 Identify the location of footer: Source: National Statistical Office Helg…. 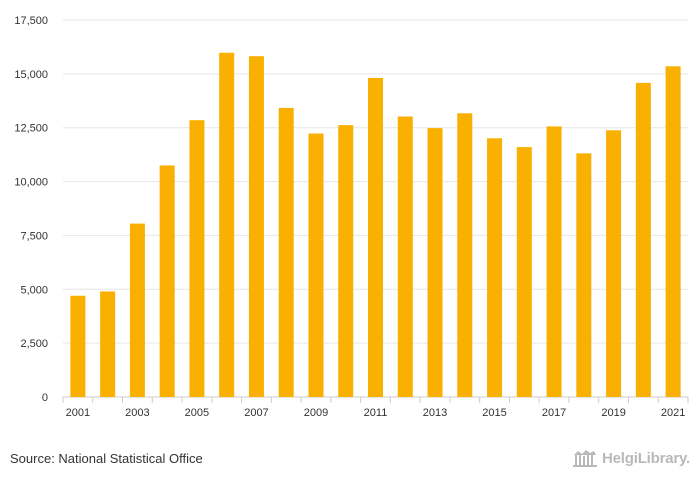
(350, 462).